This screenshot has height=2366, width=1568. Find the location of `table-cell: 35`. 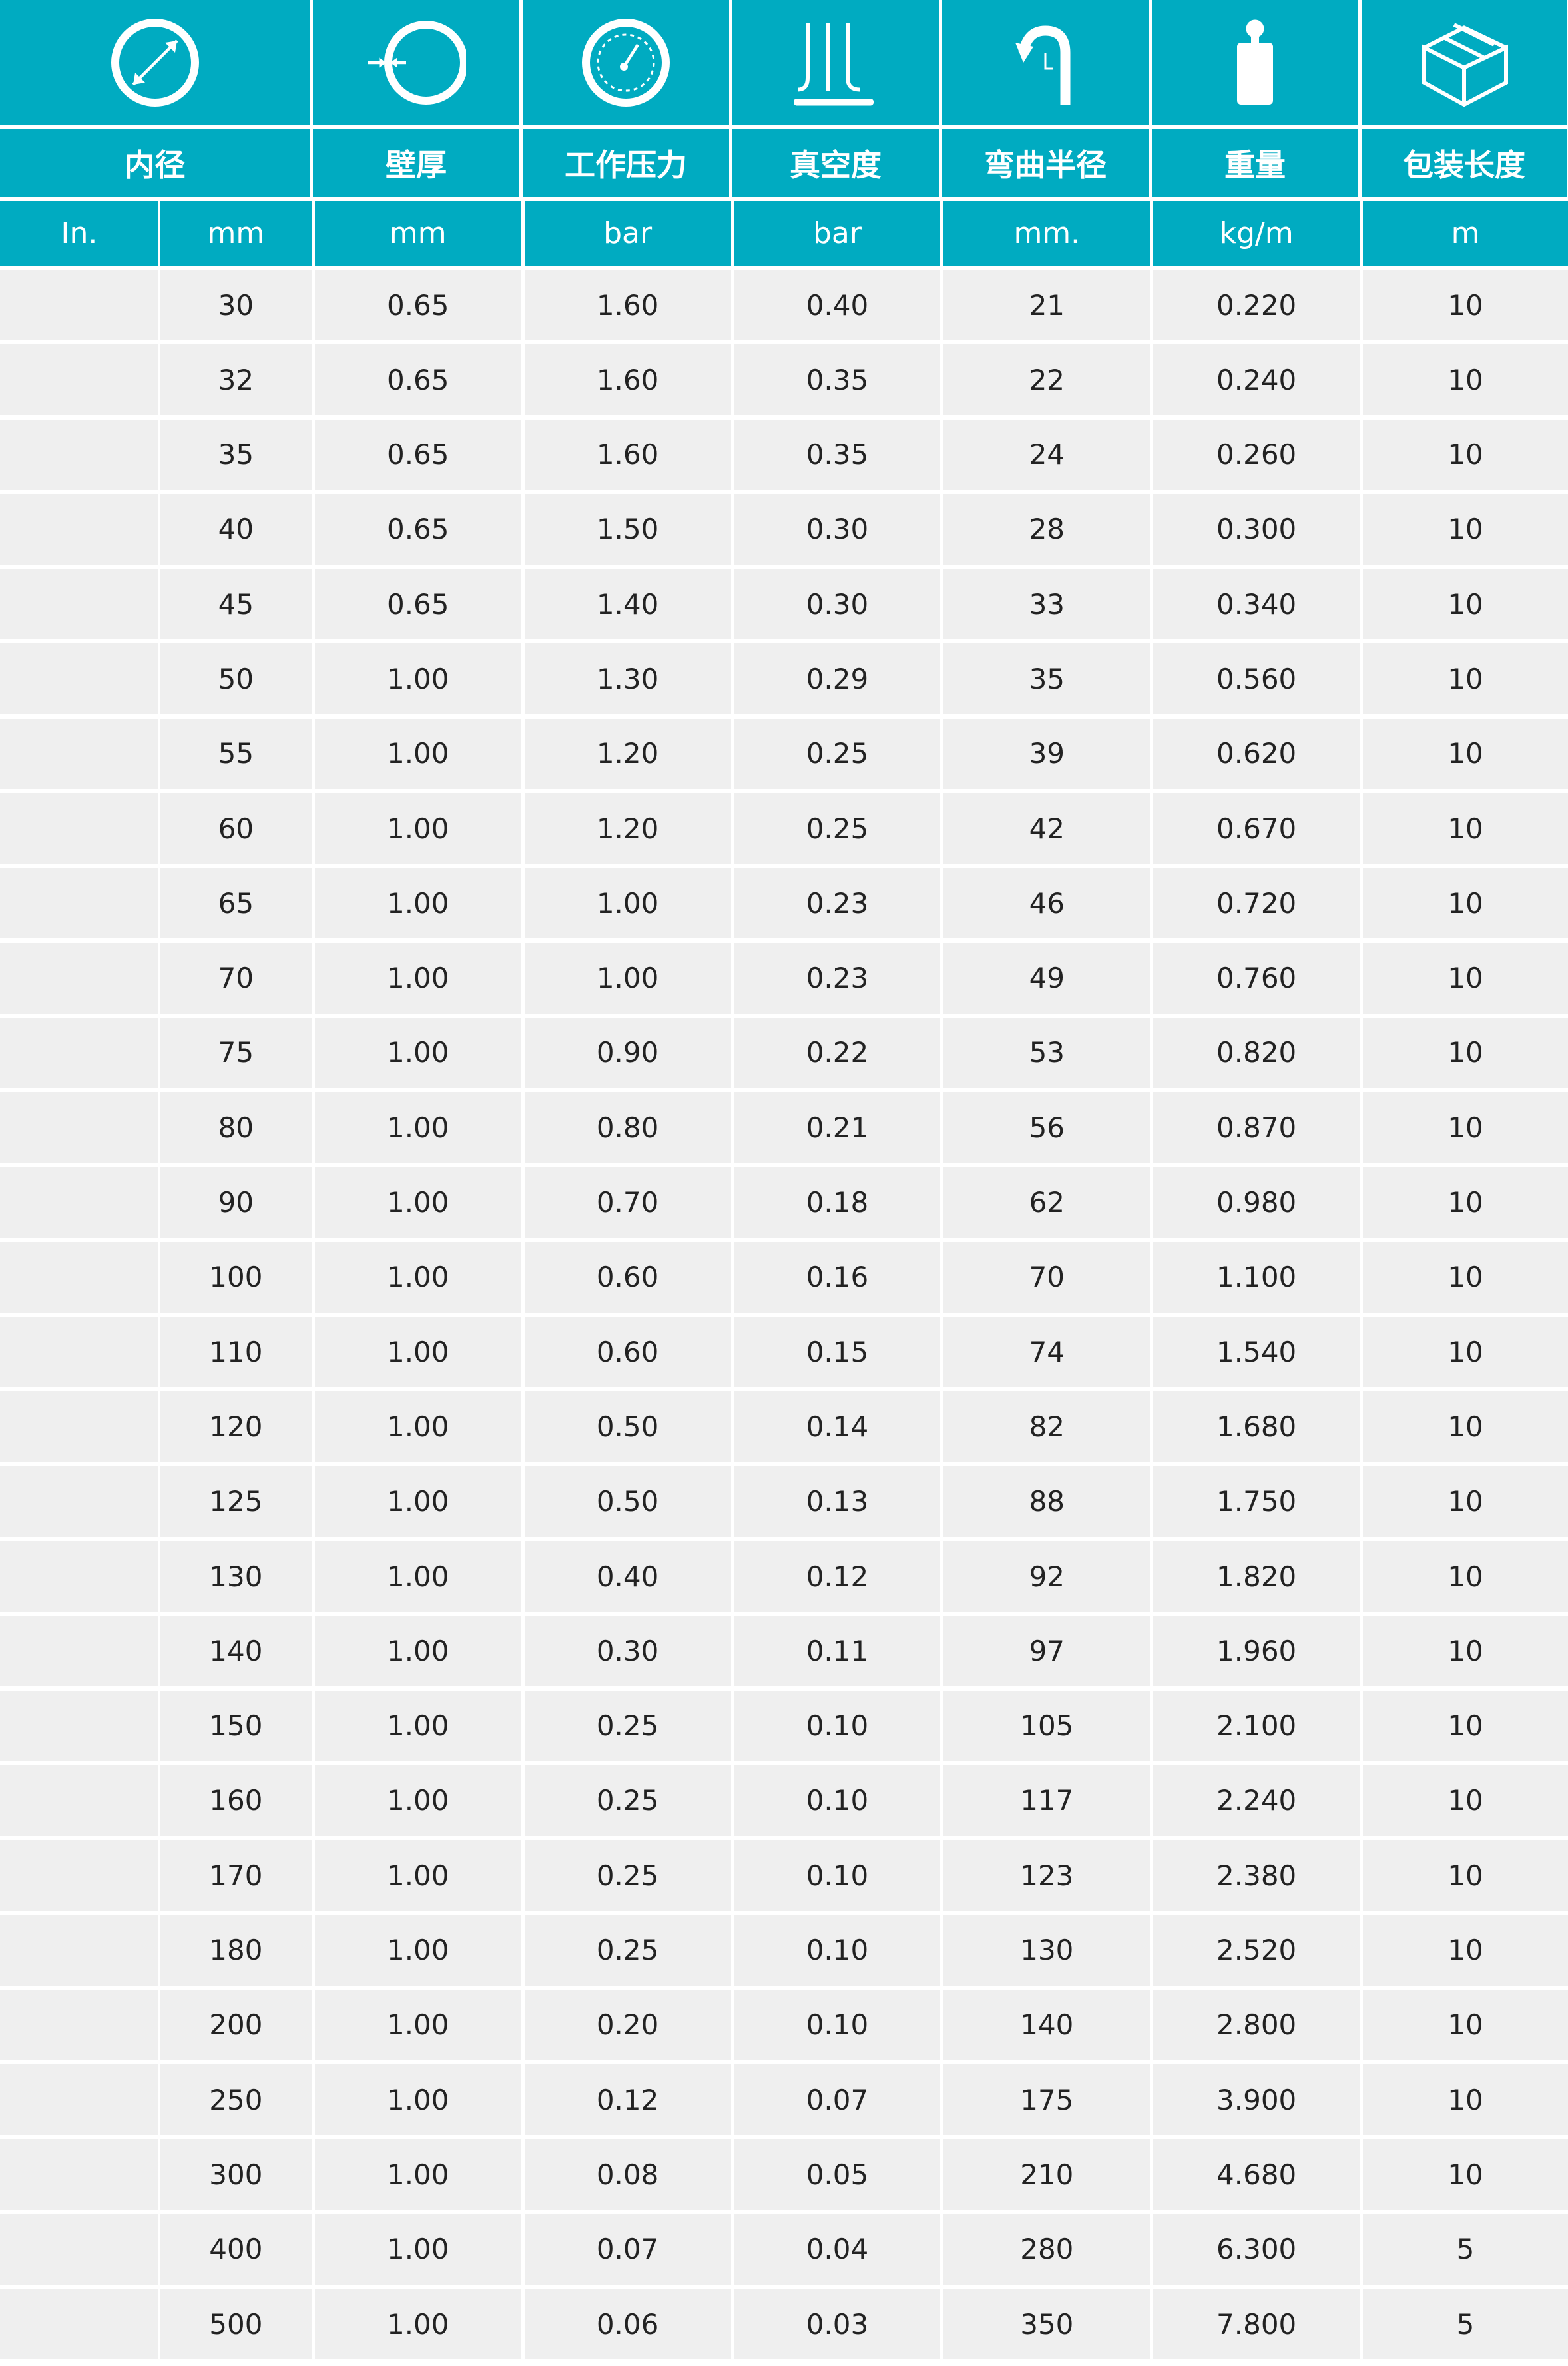

table-cell: 35 is located at coordinates (1047, 679).